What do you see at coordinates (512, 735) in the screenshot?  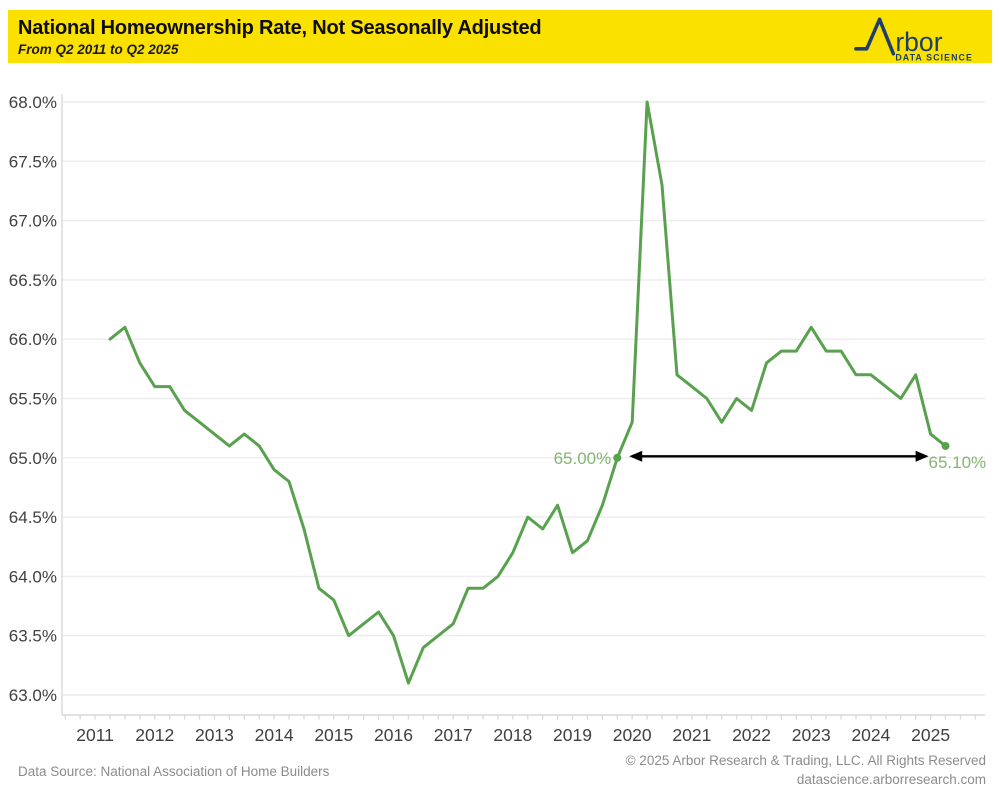 I see `x-axis-label: 2018` at bounding box center [512, 735].